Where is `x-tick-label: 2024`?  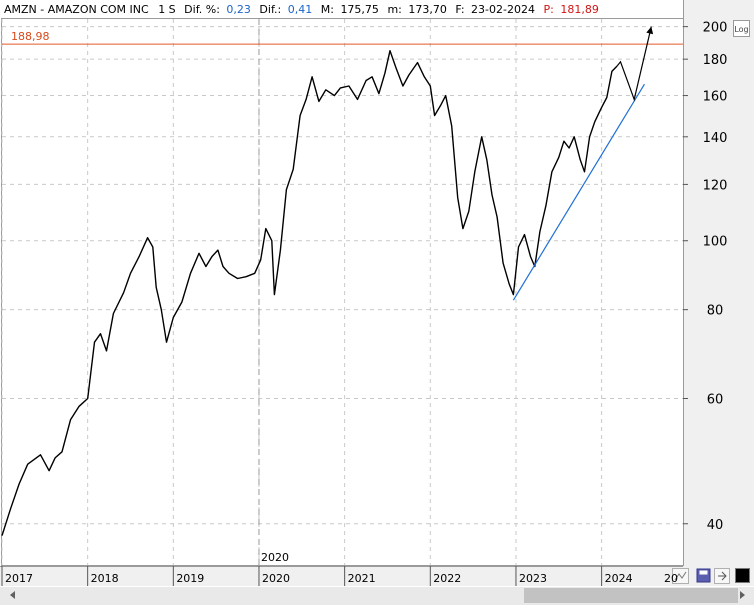
x-tick-label: 2024 is located at coordinates (619, 578).